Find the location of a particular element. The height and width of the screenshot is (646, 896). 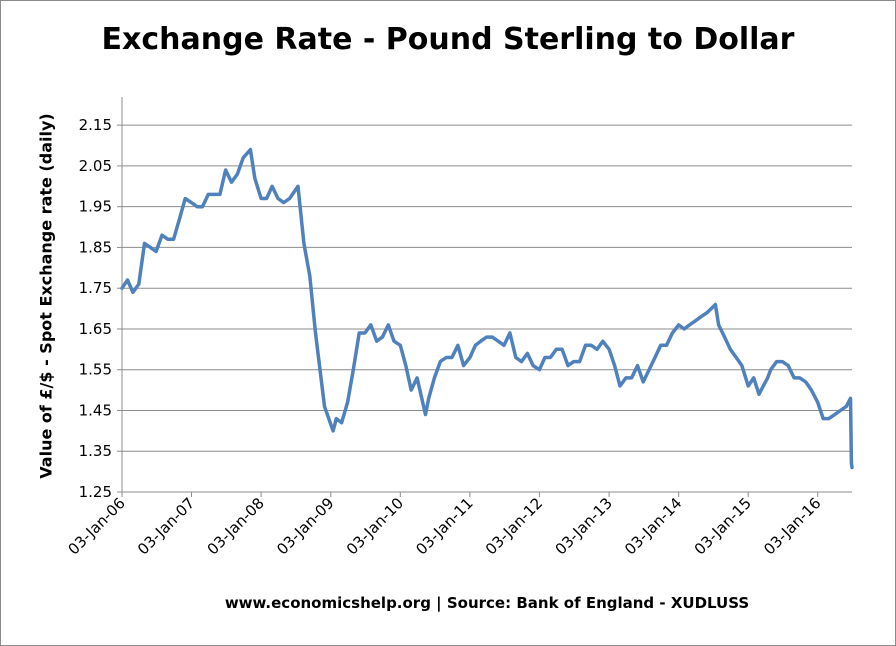

x-tick-label: 03-Jan-08 is located at coordinates (236, 526).